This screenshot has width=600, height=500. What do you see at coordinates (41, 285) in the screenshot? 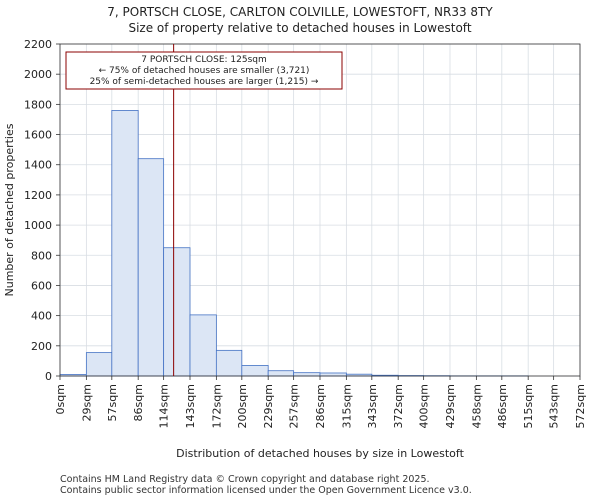
I see `y-tick-label: 600` at bounding box center [41, 285].